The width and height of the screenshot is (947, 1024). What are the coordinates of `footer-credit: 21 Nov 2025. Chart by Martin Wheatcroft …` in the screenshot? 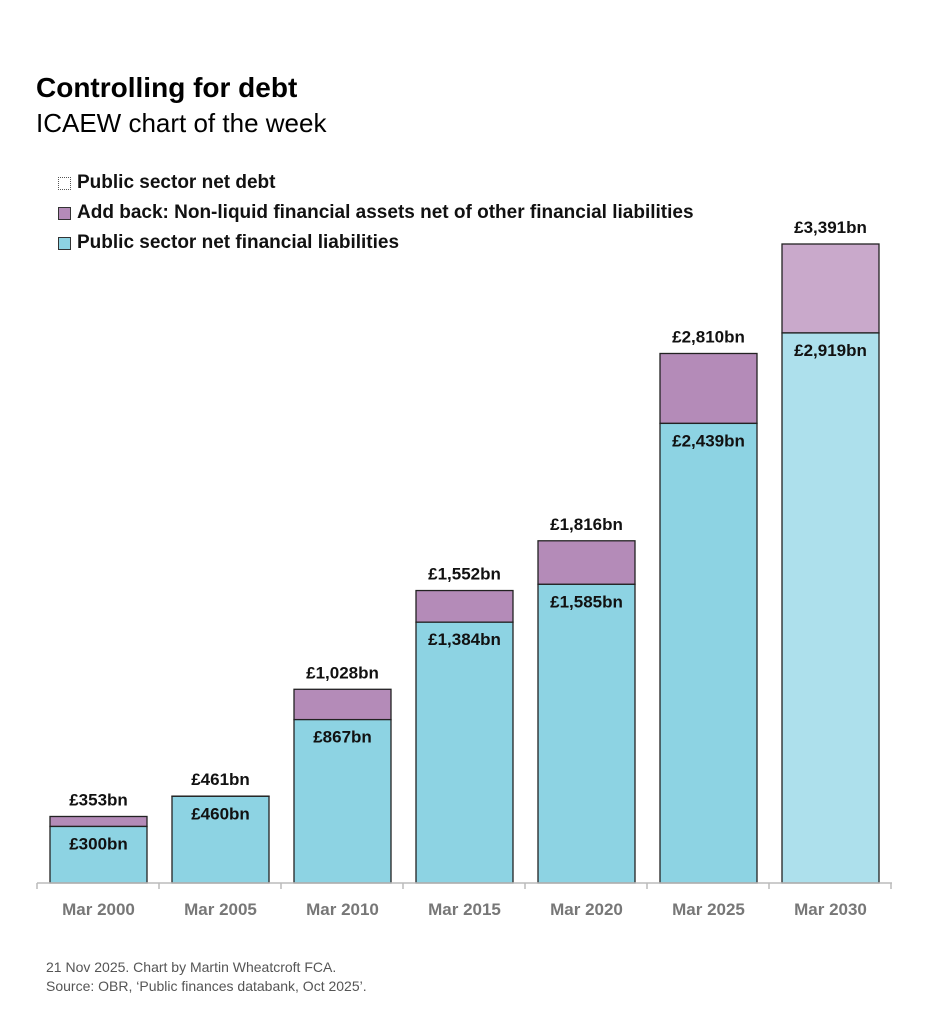 It's located at (191, 967).